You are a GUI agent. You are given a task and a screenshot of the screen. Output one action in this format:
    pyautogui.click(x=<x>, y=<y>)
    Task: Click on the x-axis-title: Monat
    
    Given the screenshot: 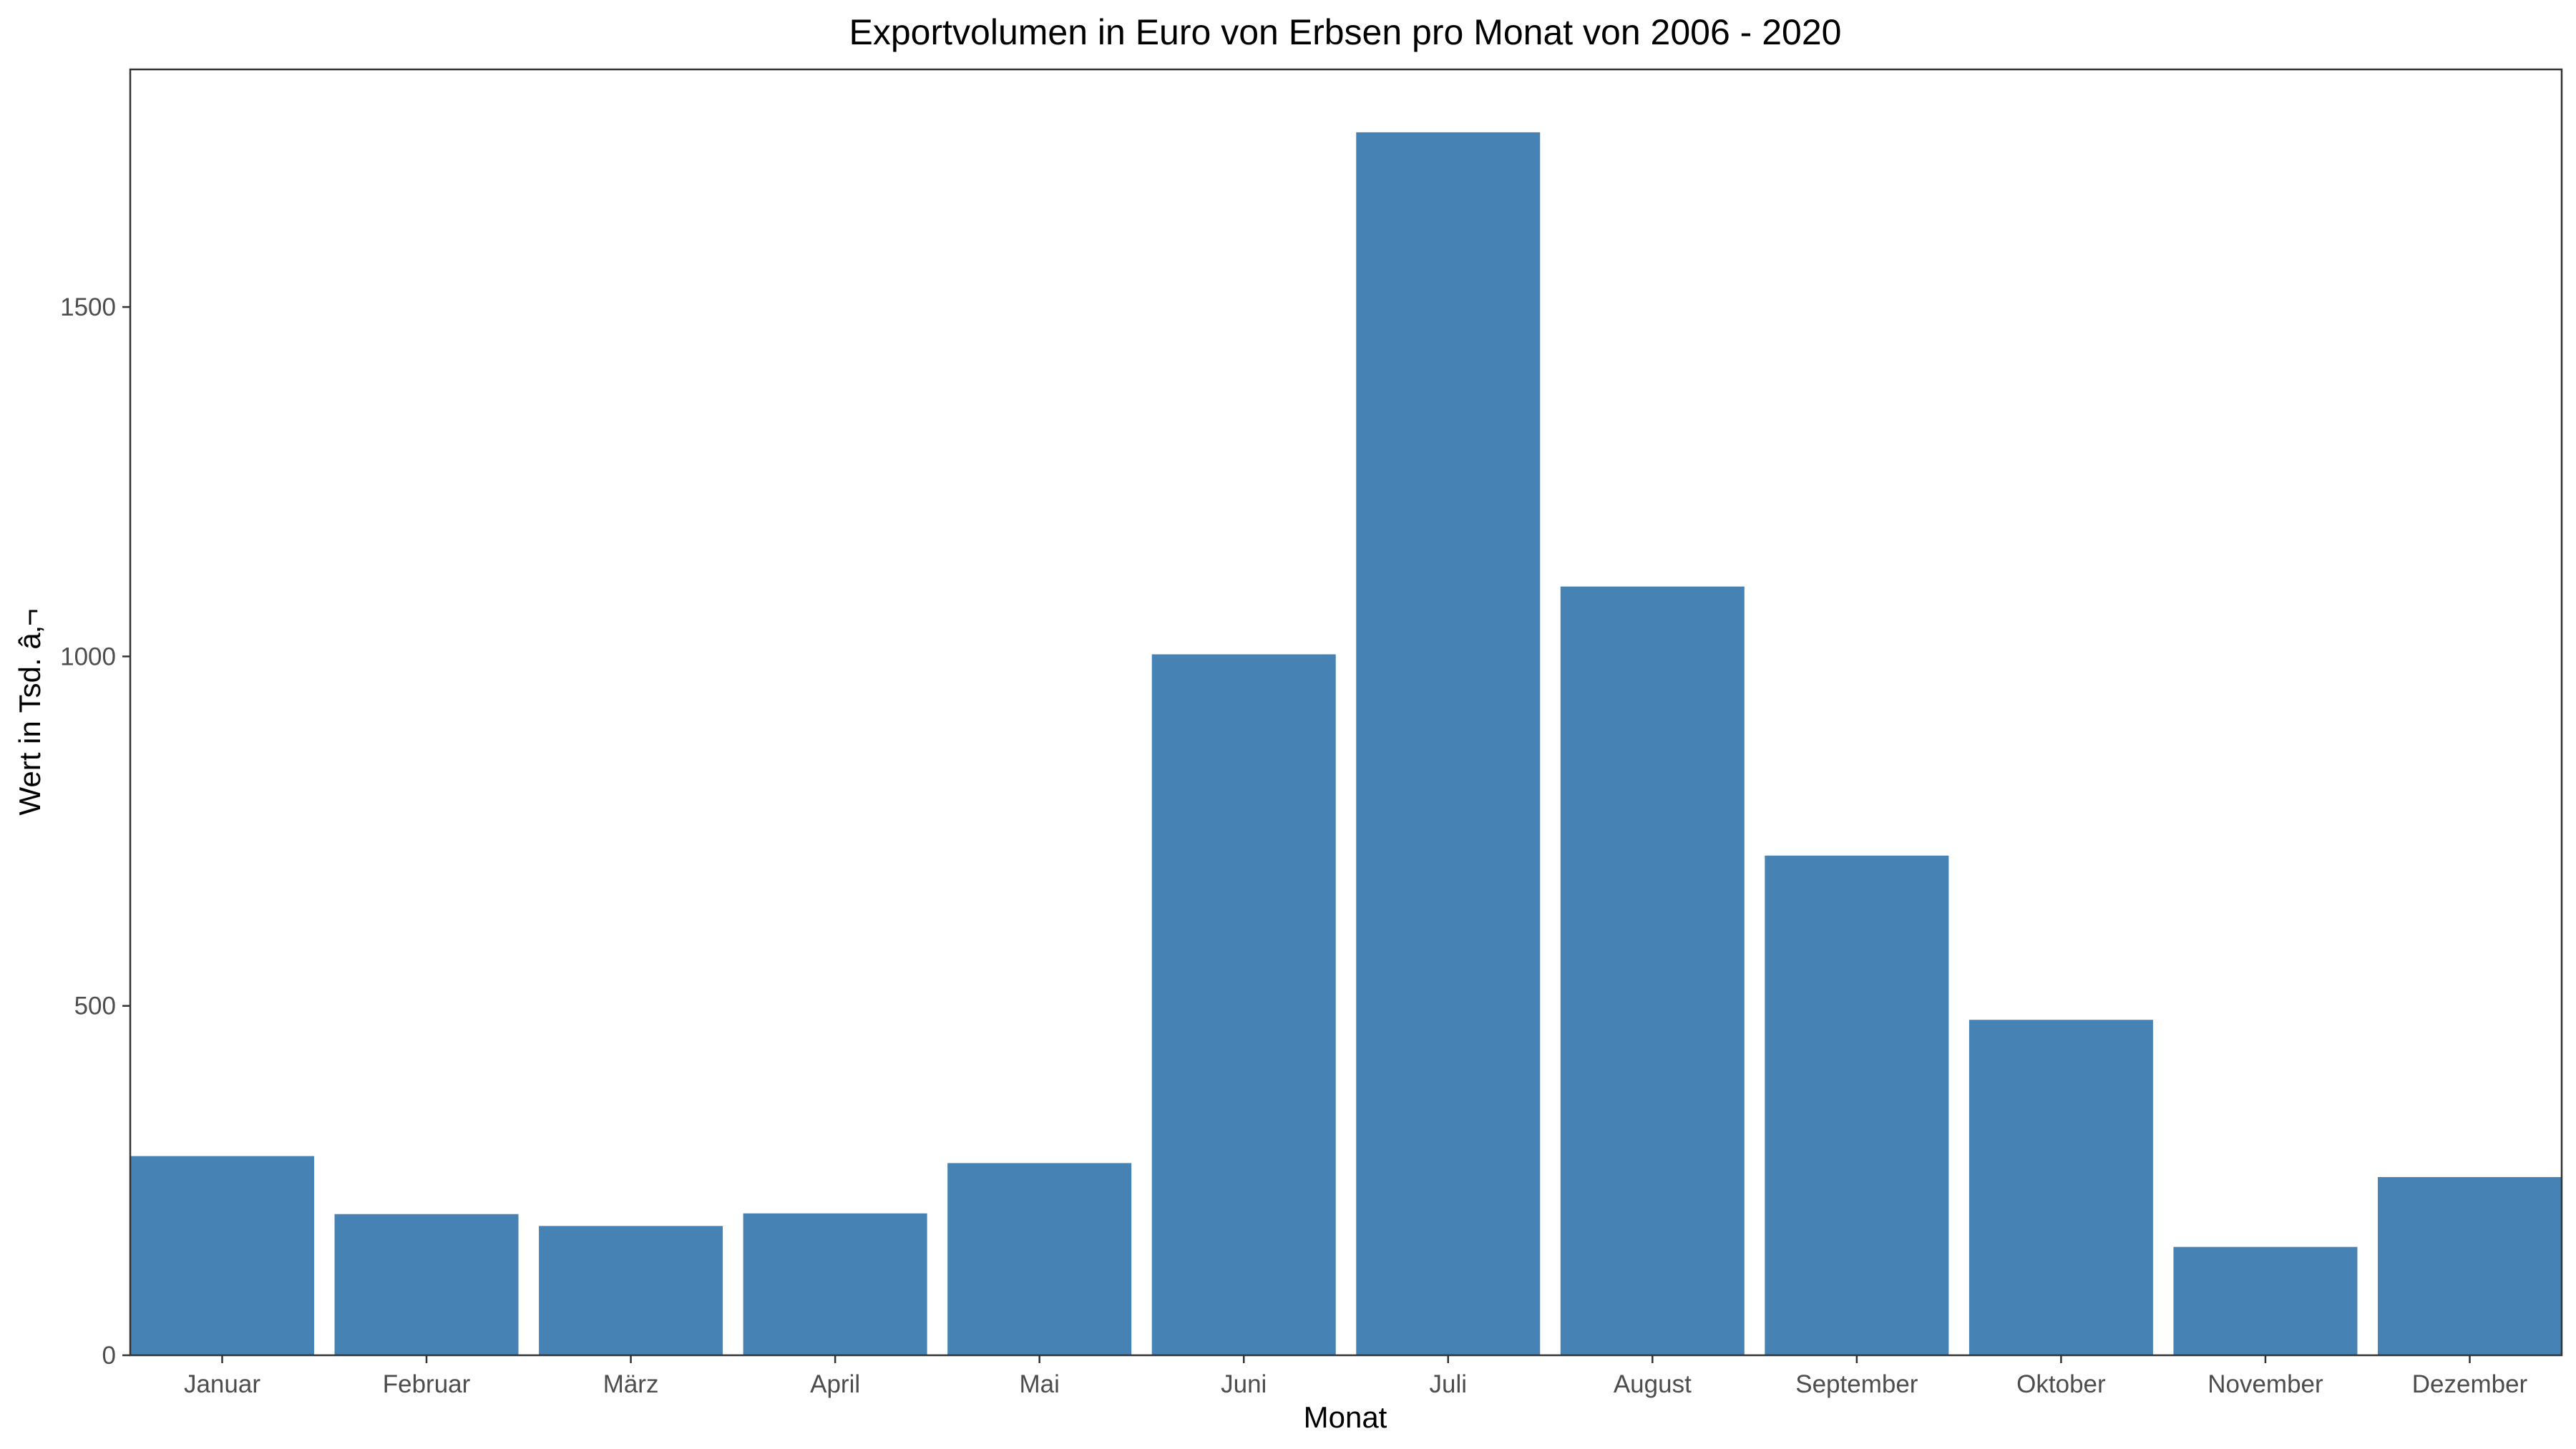 What is the action you would take?
    pyautogui.click(x=1345, y=1417)
    